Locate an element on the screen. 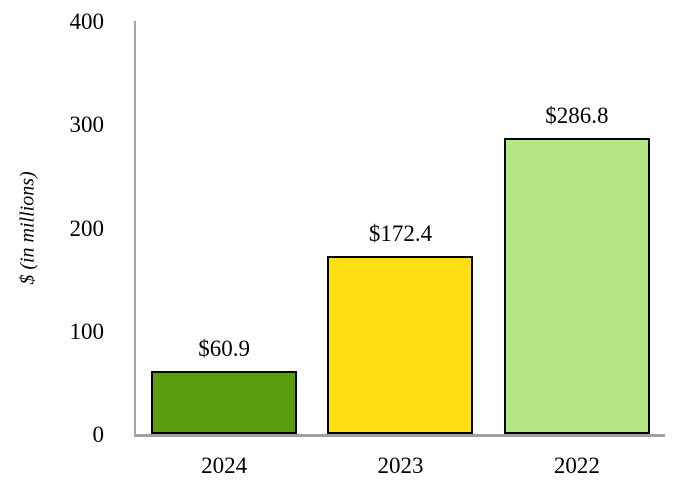 This screenshot has width=682, height=500. x-tick-label: 2023 is located at coordinates (400, 465).